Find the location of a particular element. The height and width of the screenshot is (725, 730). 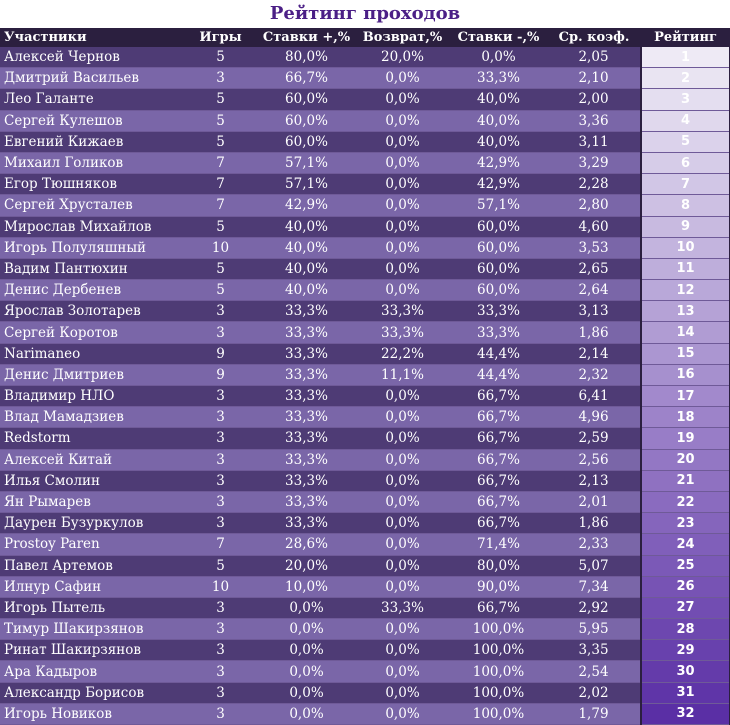

rating-cell: 32 is located at coordinates (685, 714).